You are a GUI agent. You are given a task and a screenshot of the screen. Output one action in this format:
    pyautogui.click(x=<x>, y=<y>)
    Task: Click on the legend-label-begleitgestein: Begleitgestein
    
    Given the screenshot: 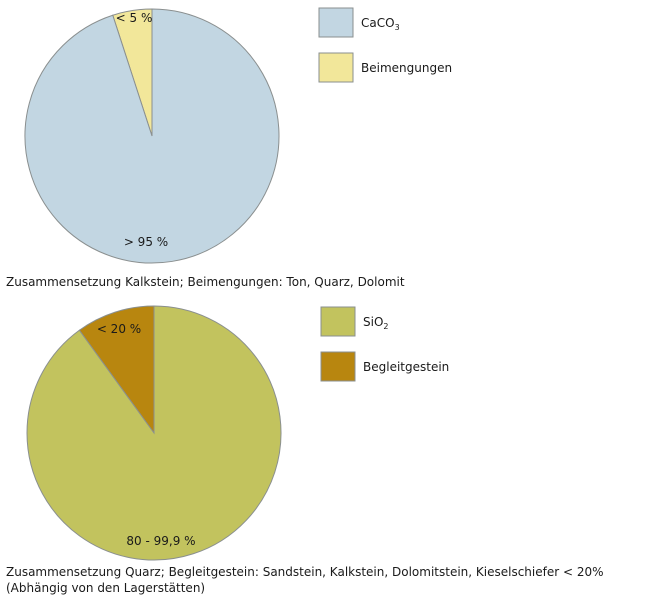 What is the action you would take?
    pyautogui.click(x=406, y=367)
    